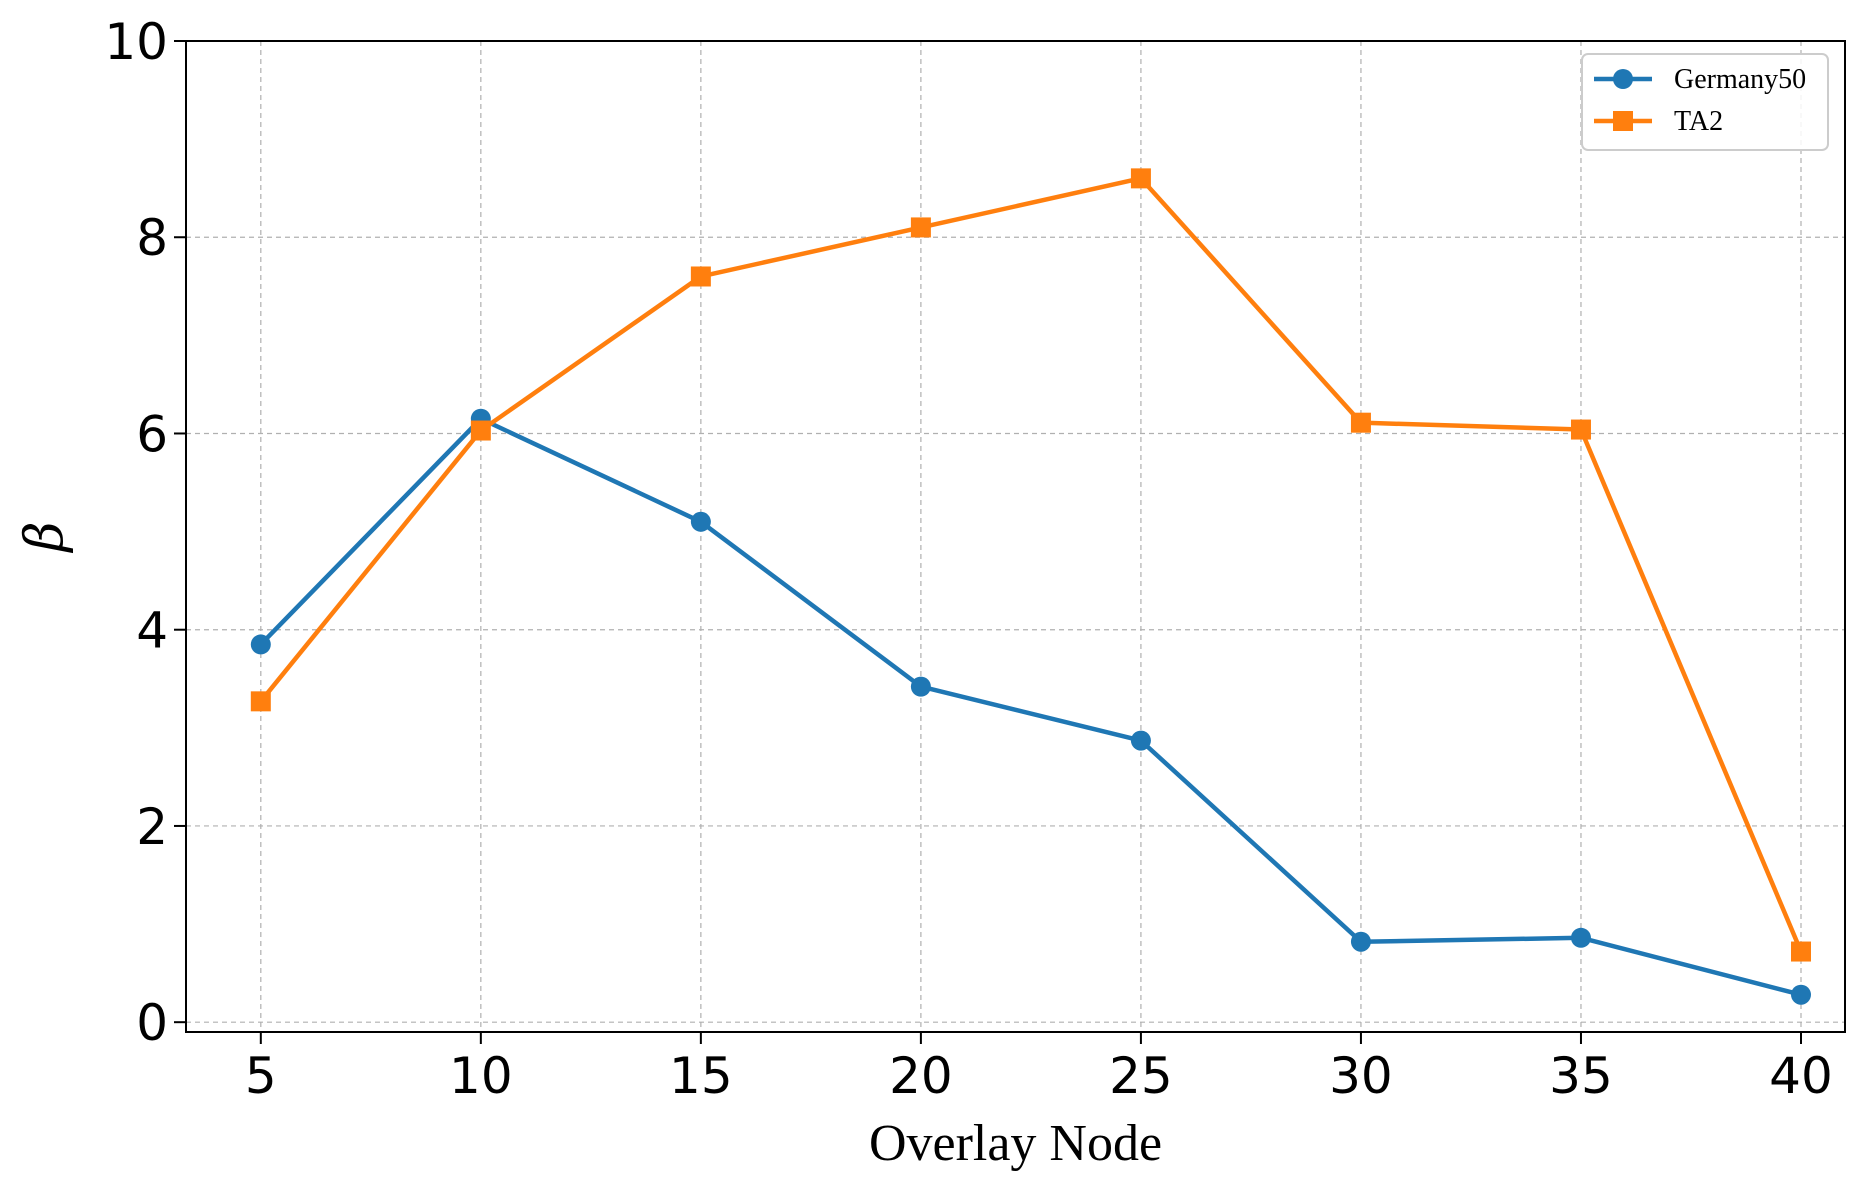 The image size is (1857, 1186). I want to click on x-tick-label: 25, so click(1141, 1076).